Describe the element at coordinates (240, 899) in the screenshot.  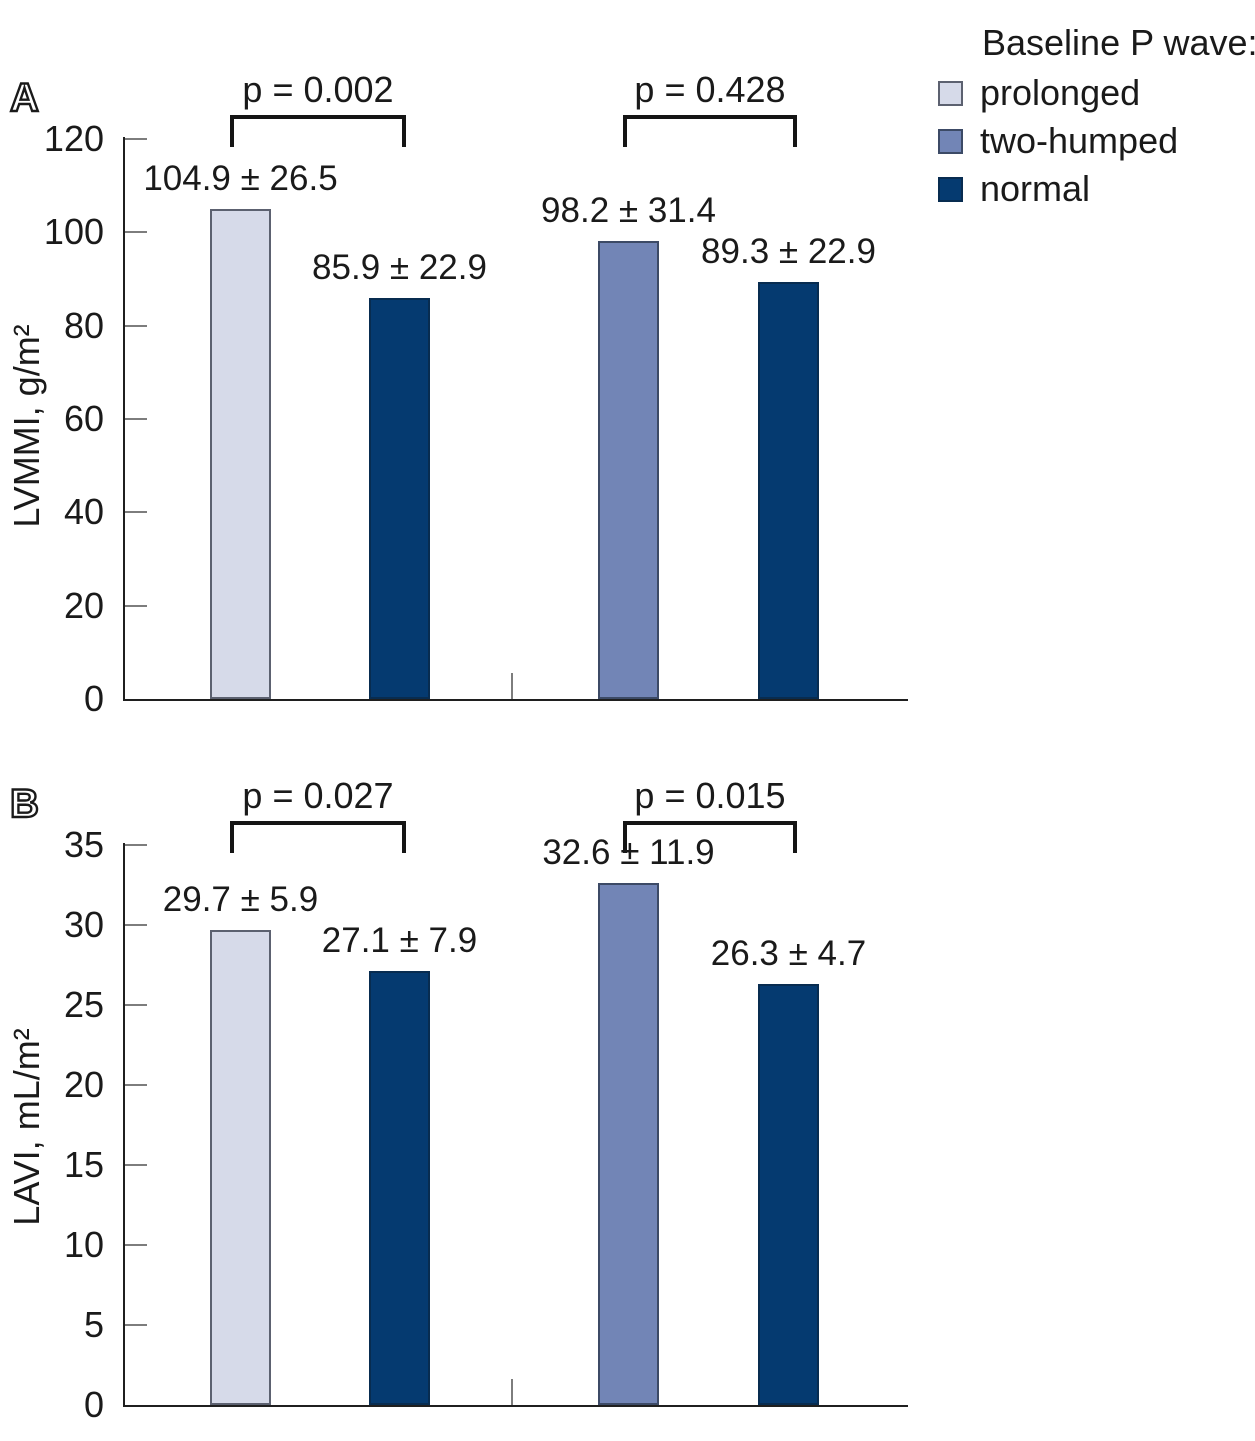
I see `bar-b1-value-label: 29.7 ± 5.9` at that location.